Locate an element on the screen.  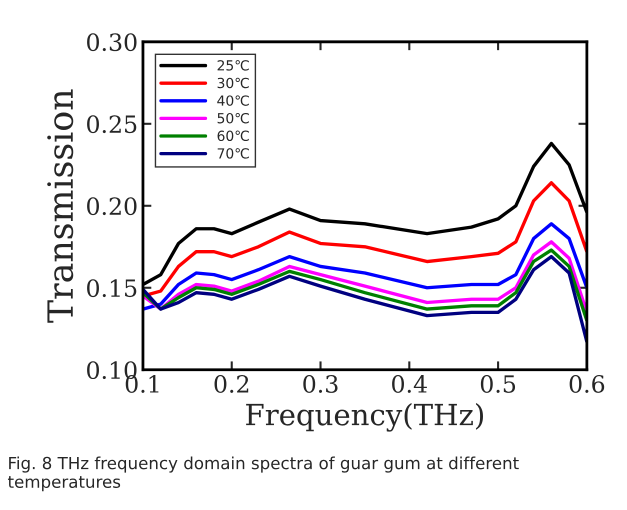
y-tick-label: 0.30 is located at coordinates (112, 42).